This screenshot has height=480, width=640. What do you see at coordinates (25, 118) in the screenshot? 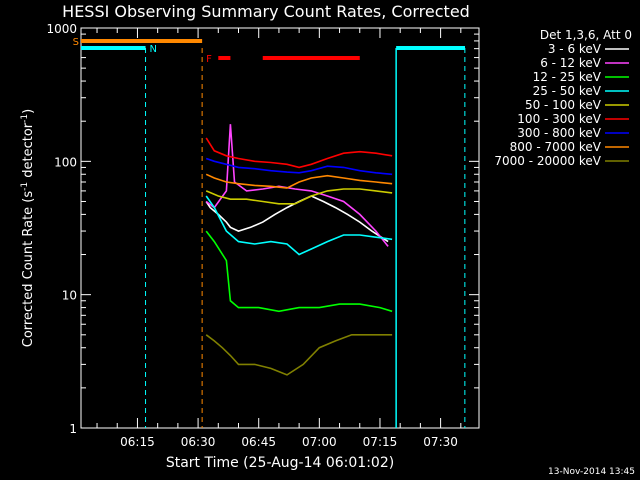
I see `y-axis-label-sup2: -1` at bounding box center [25, 118].